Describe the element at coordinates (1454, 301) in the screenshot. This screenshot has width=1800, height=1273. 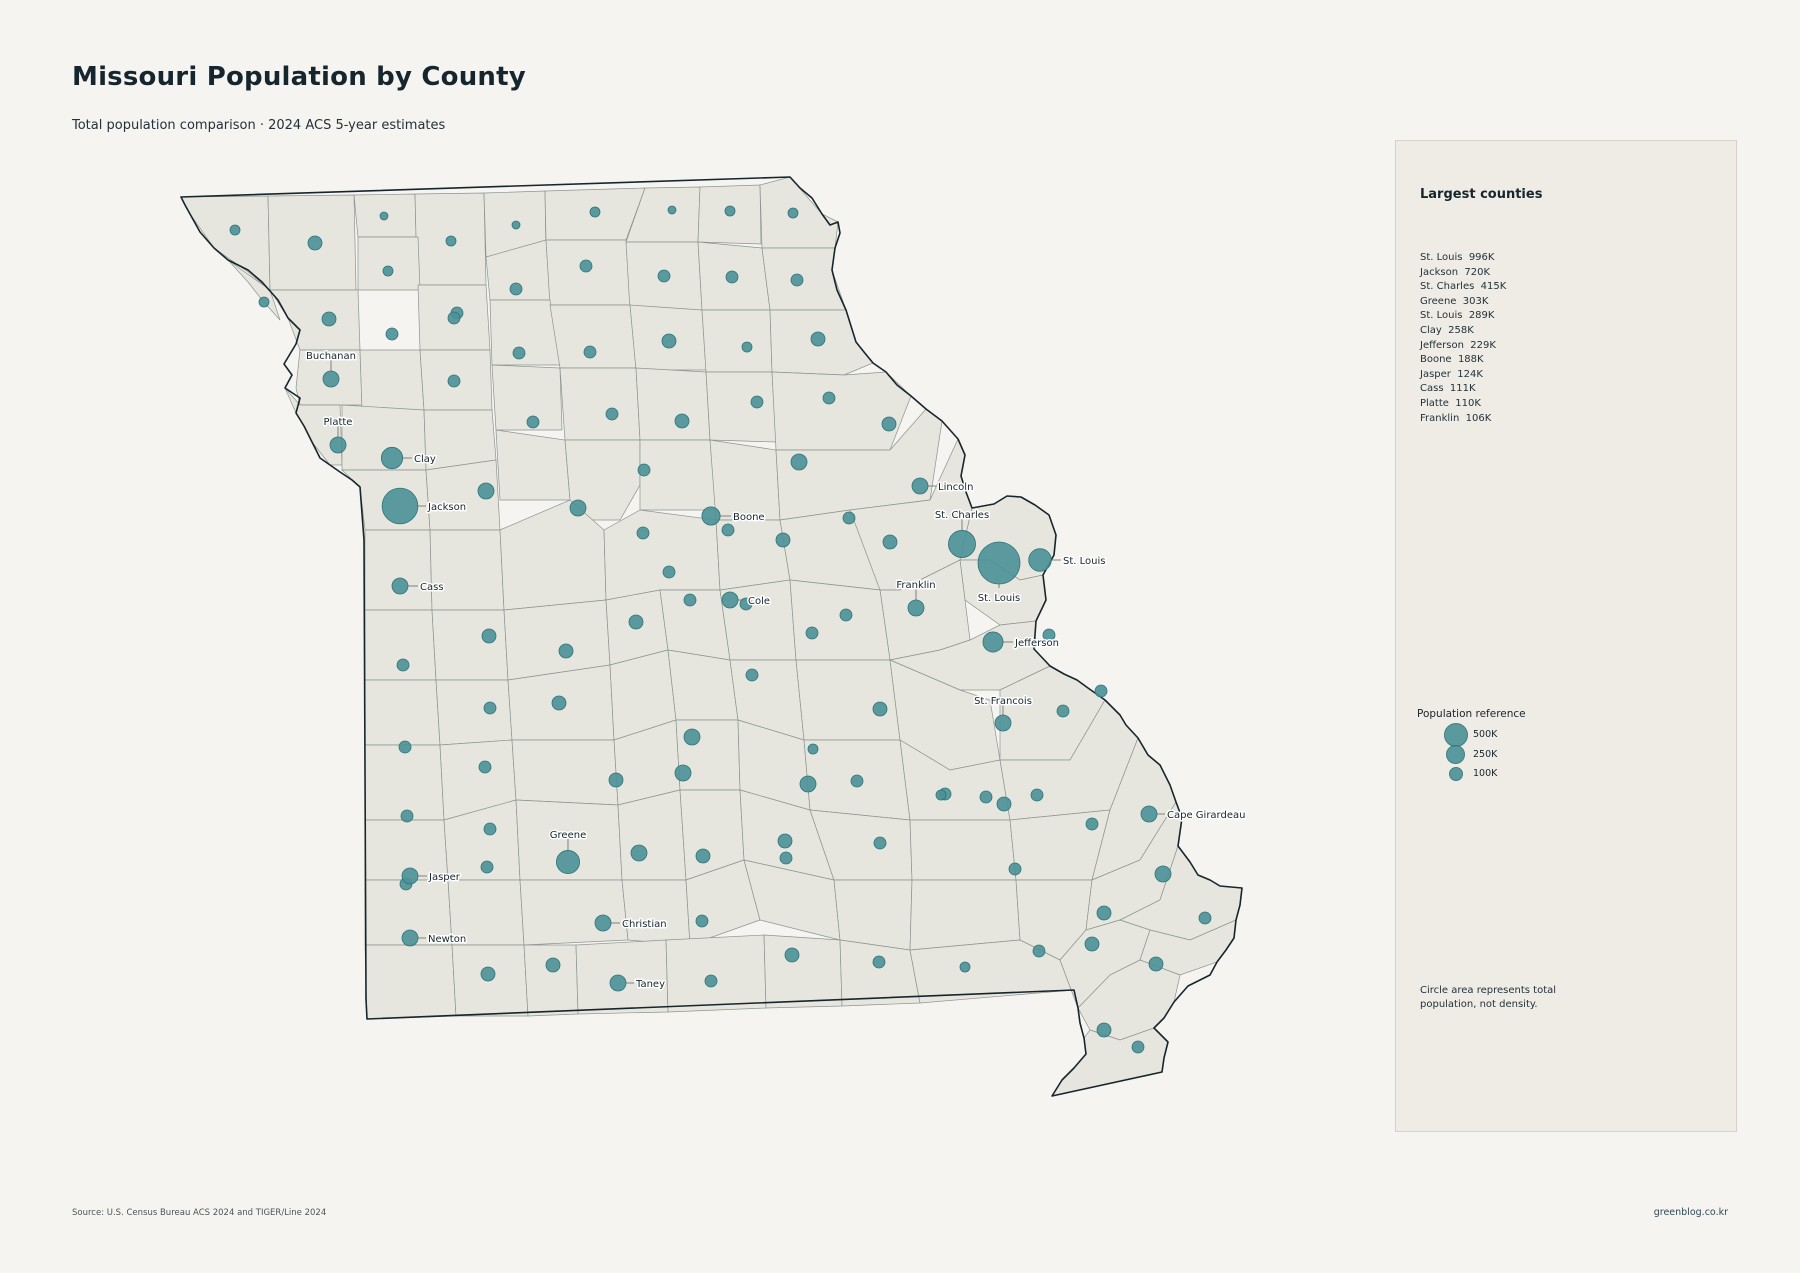
I see `list-item: Greene 303K` at that location.